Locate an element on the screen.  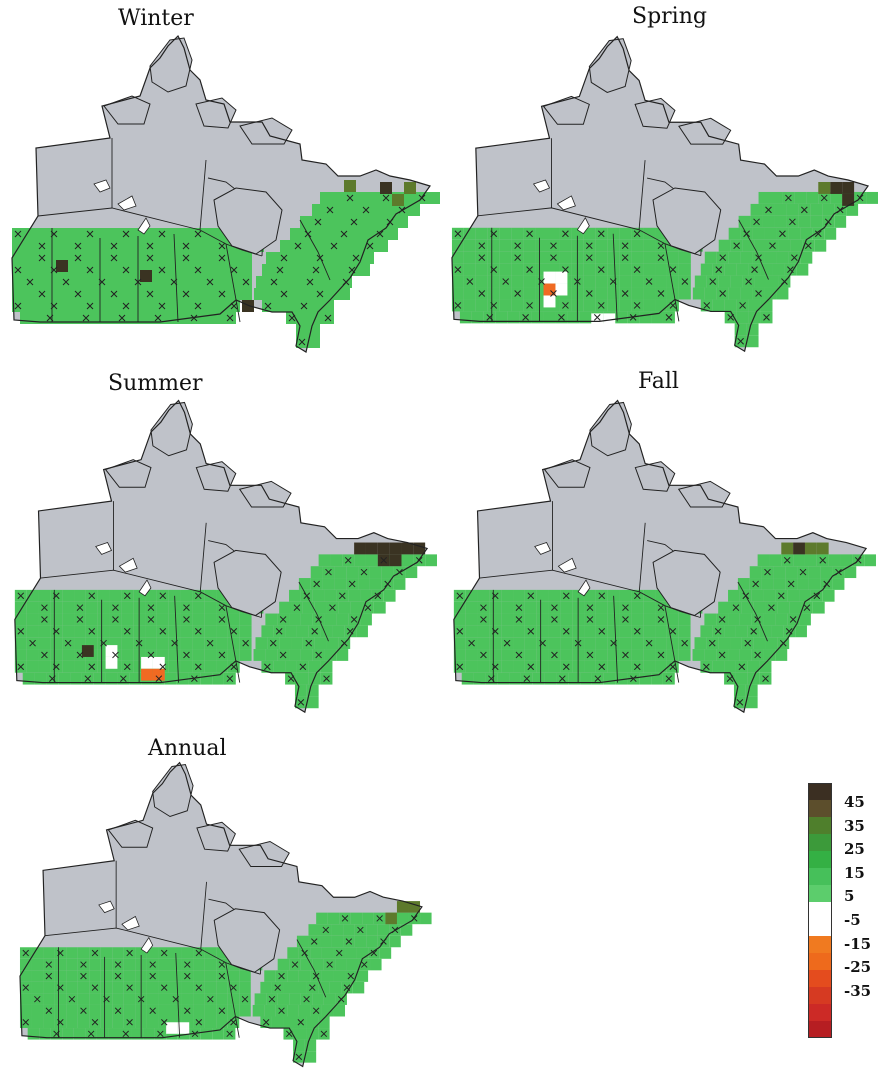
province-border is located at coordinates (232, 1000).